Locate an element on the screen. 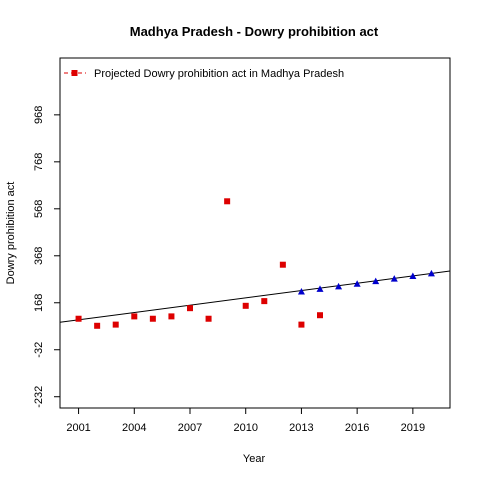 Image resolution: width=480 pixels, height=480 pixels. y-tick-label: 768 is located at coordinates (39, 162).